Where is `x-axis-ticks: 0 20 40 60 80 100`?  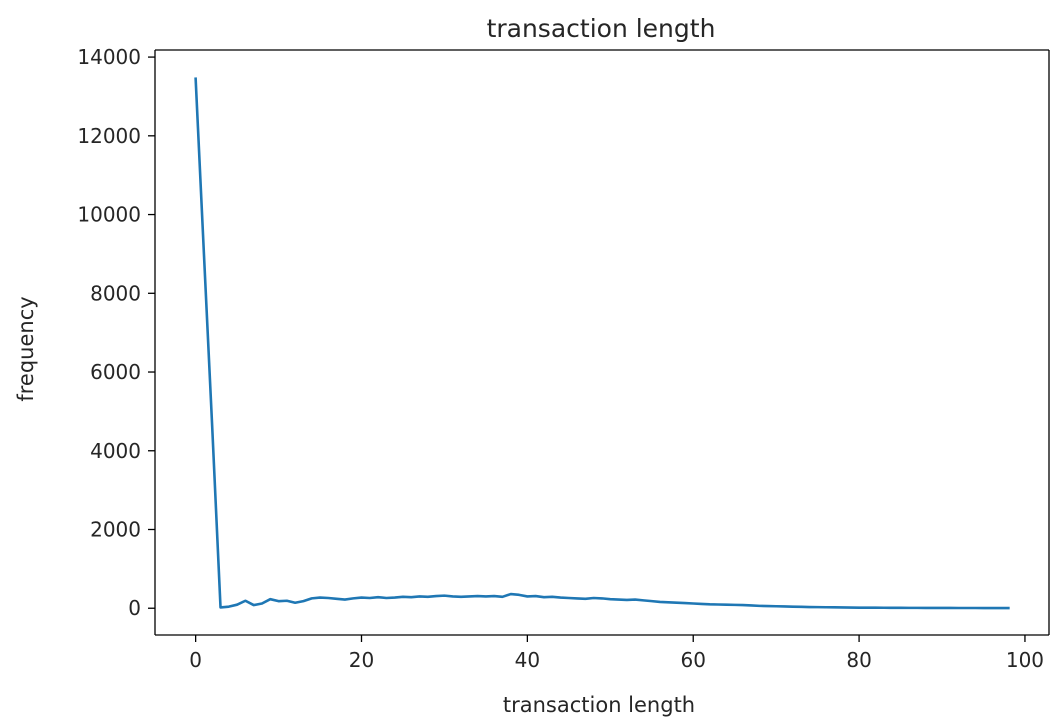
x-axis-ticks: 0 20 40 60 80 100 is located at coordinates (616, 653).